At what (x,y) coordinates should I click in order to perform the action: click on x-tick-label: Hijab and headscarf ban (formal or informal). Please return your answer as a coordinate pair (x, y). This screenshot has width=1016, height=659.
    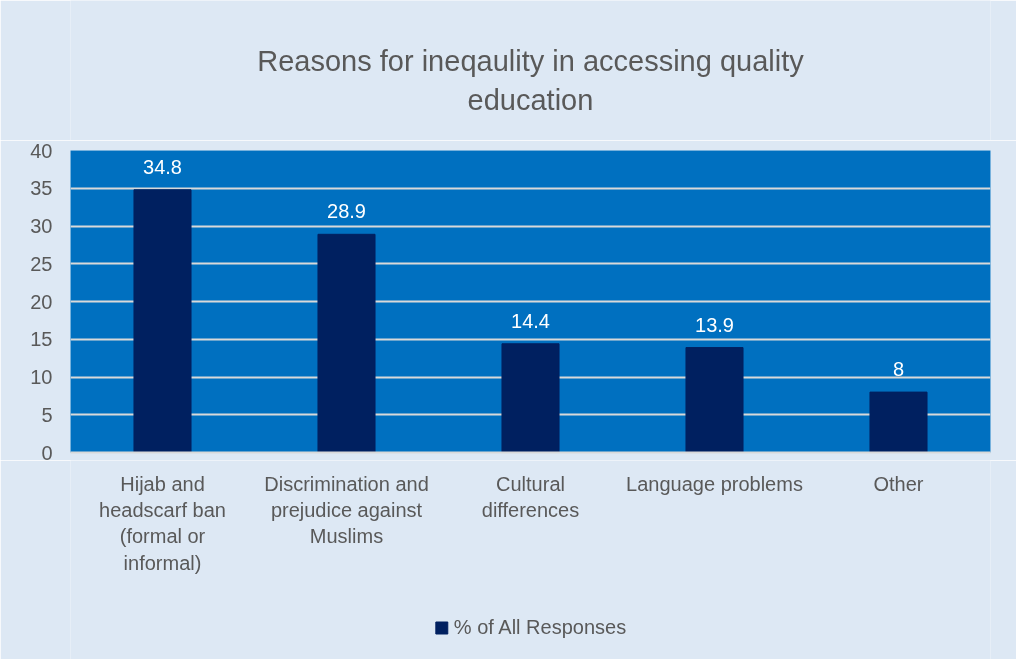
    Looking at the image, I should click on (162, 523).